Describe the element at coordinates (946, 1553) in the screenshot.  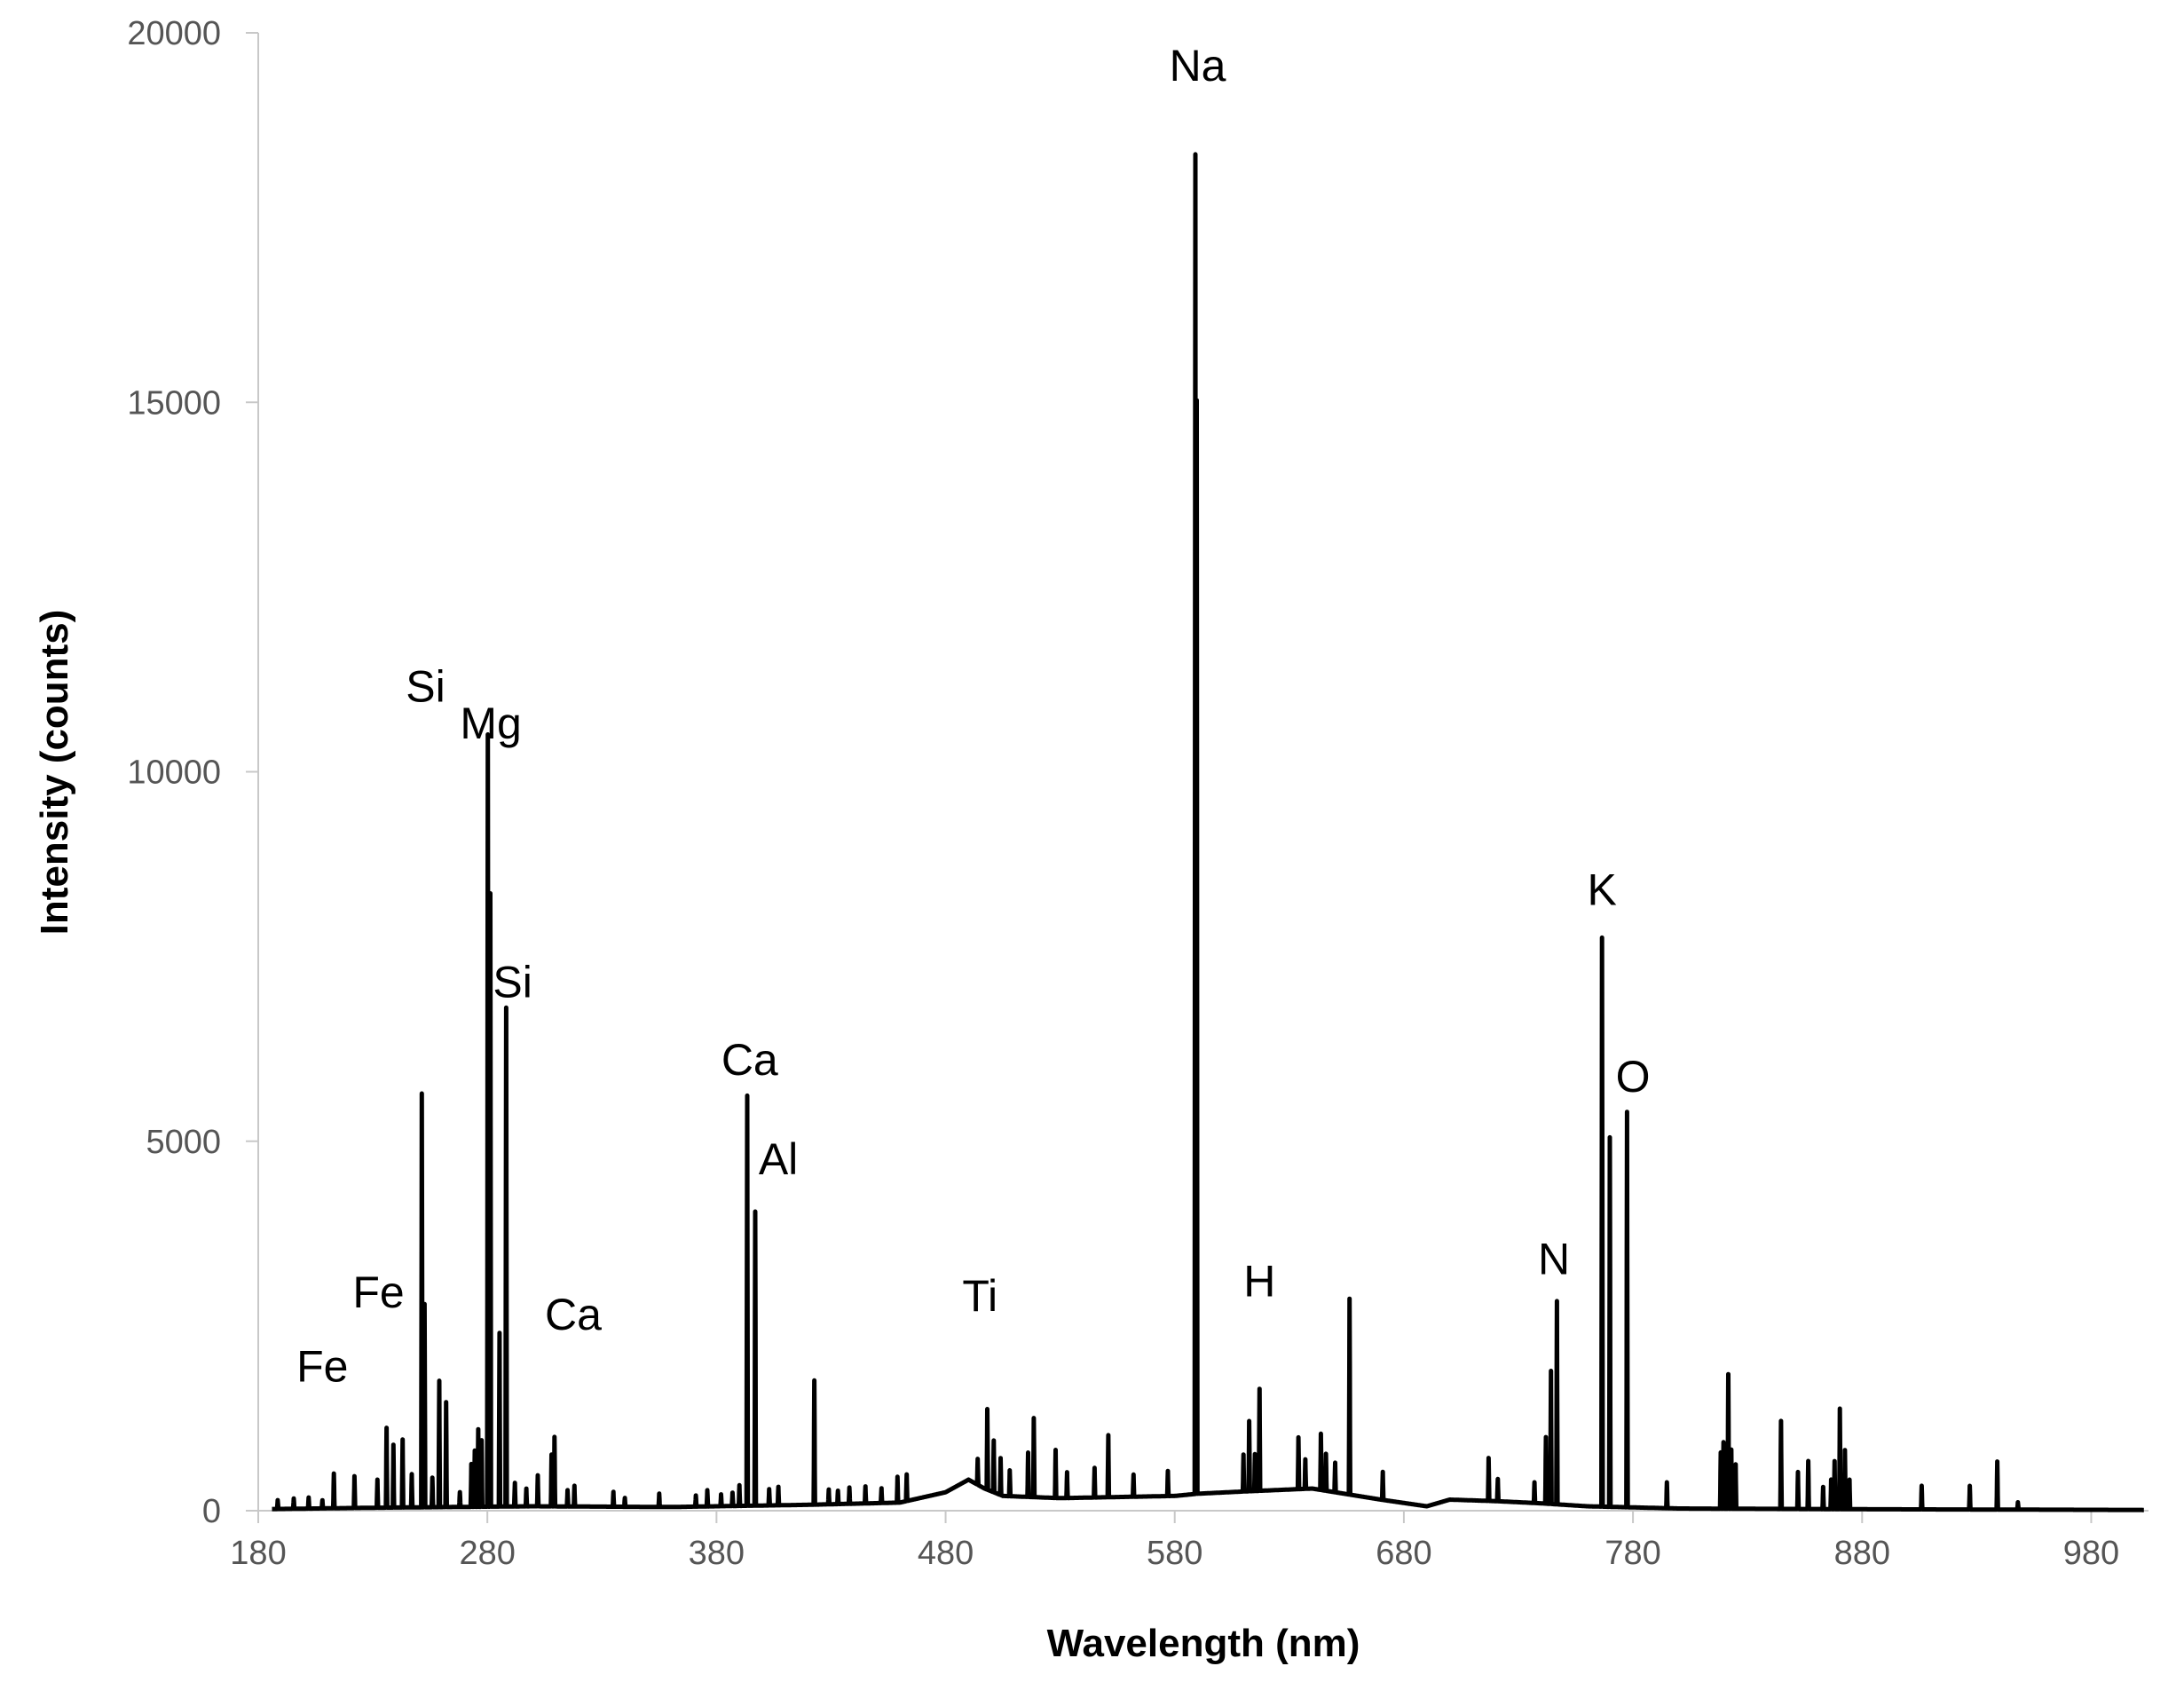
I see `x-tick-label: 480` at that location.